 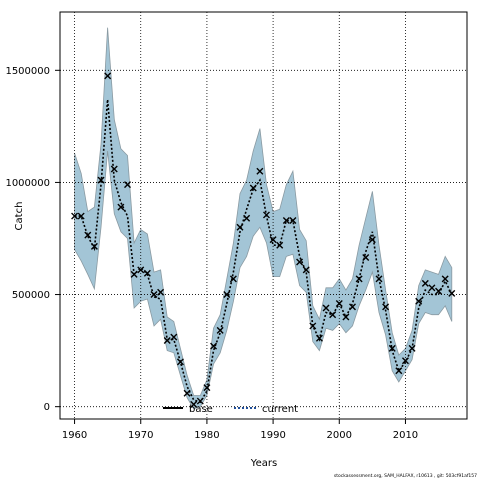 I want to click on x-tick-label: 1980, so click(x=206, y=435).